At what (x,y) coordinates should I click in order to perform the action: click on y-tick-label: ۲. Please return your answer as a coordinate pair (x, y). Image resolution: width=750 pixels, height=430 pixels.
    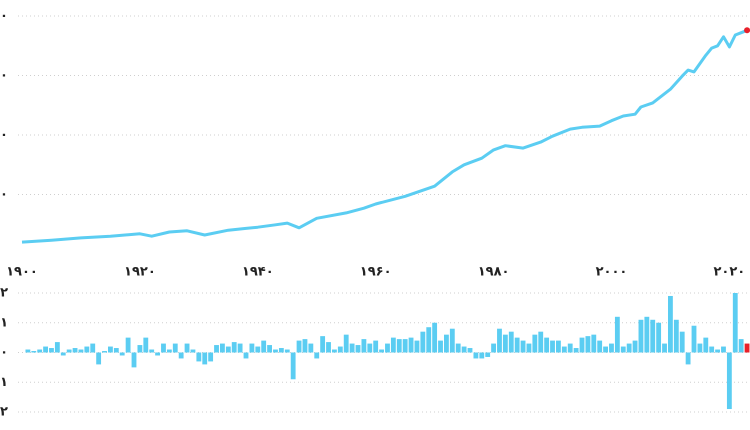
    Looking at the image, I should click on (4, 293).